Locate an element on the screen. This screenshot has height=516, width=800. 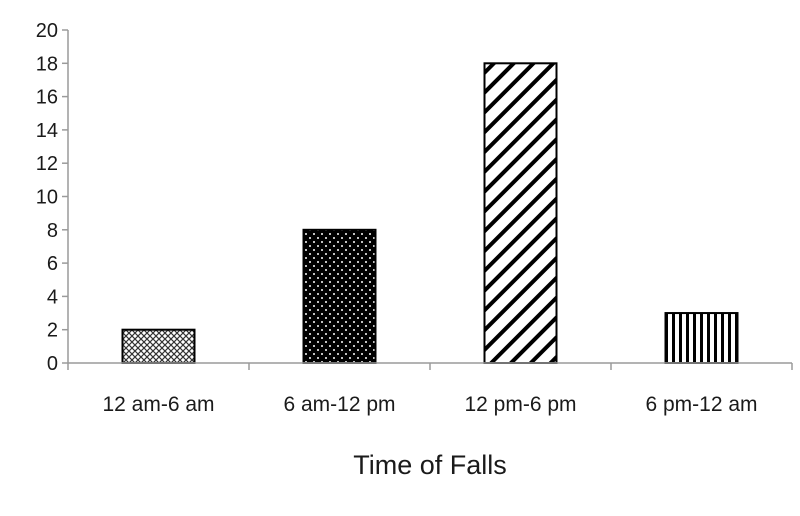
bar-6-pm-12-am is located at coordinates (701, 338).